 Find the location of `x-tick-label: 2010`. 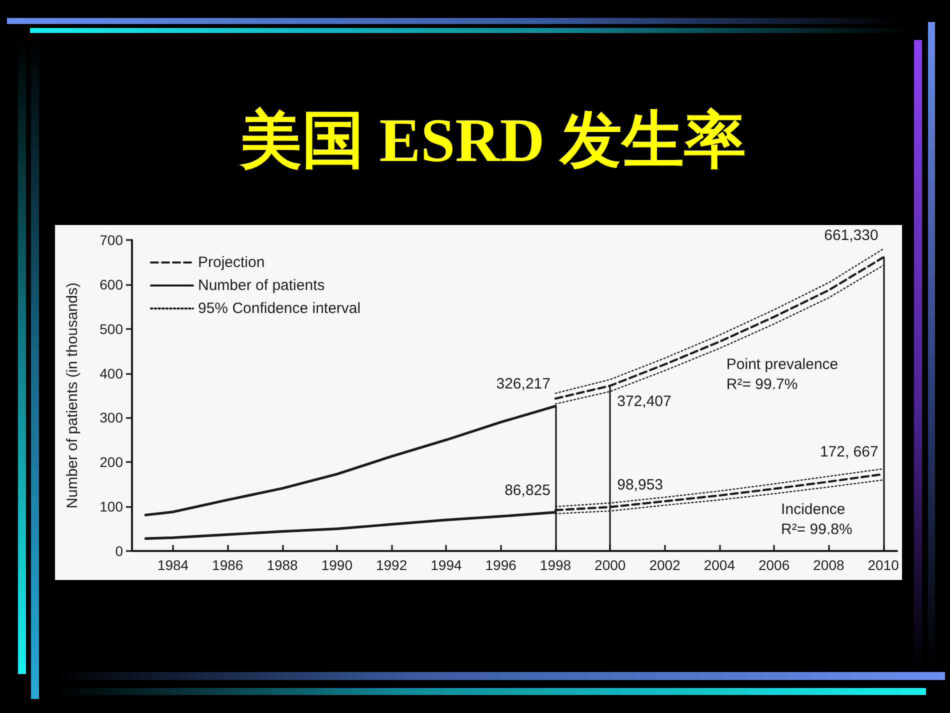

x-tick-label: 2010 is located at coordinates (884, 565).